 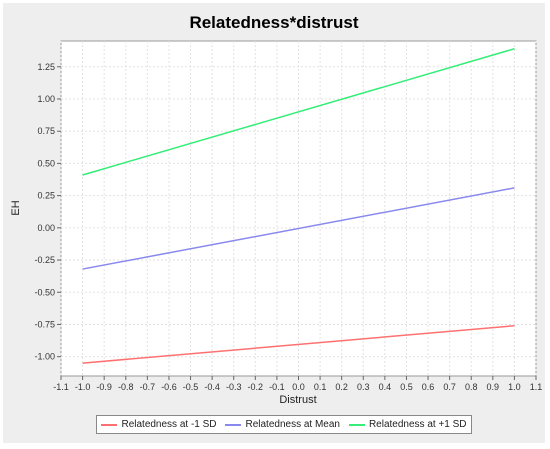 I want to click on x-tick-label: -0.1, so click(x=277, y=387).